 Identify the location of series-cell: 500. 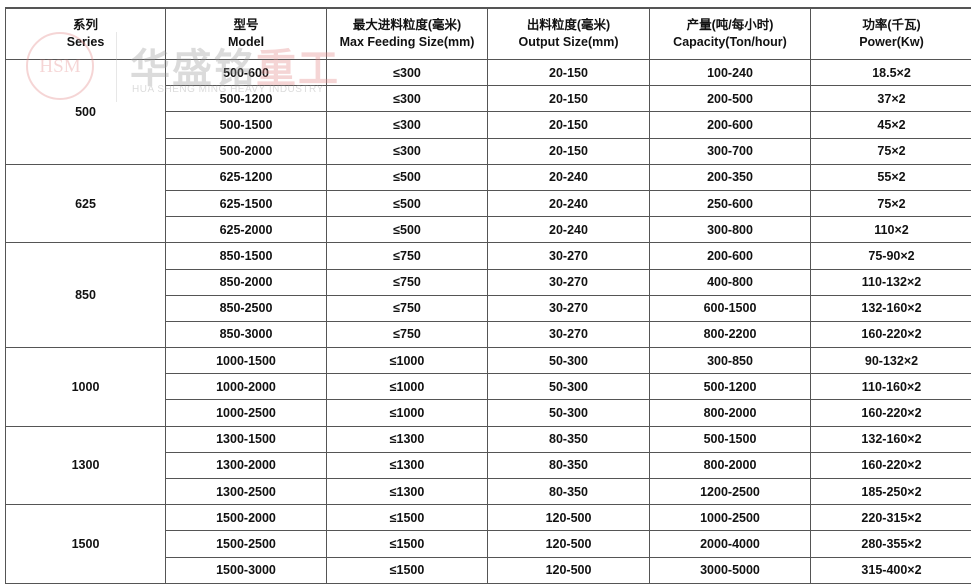
(85, 112).